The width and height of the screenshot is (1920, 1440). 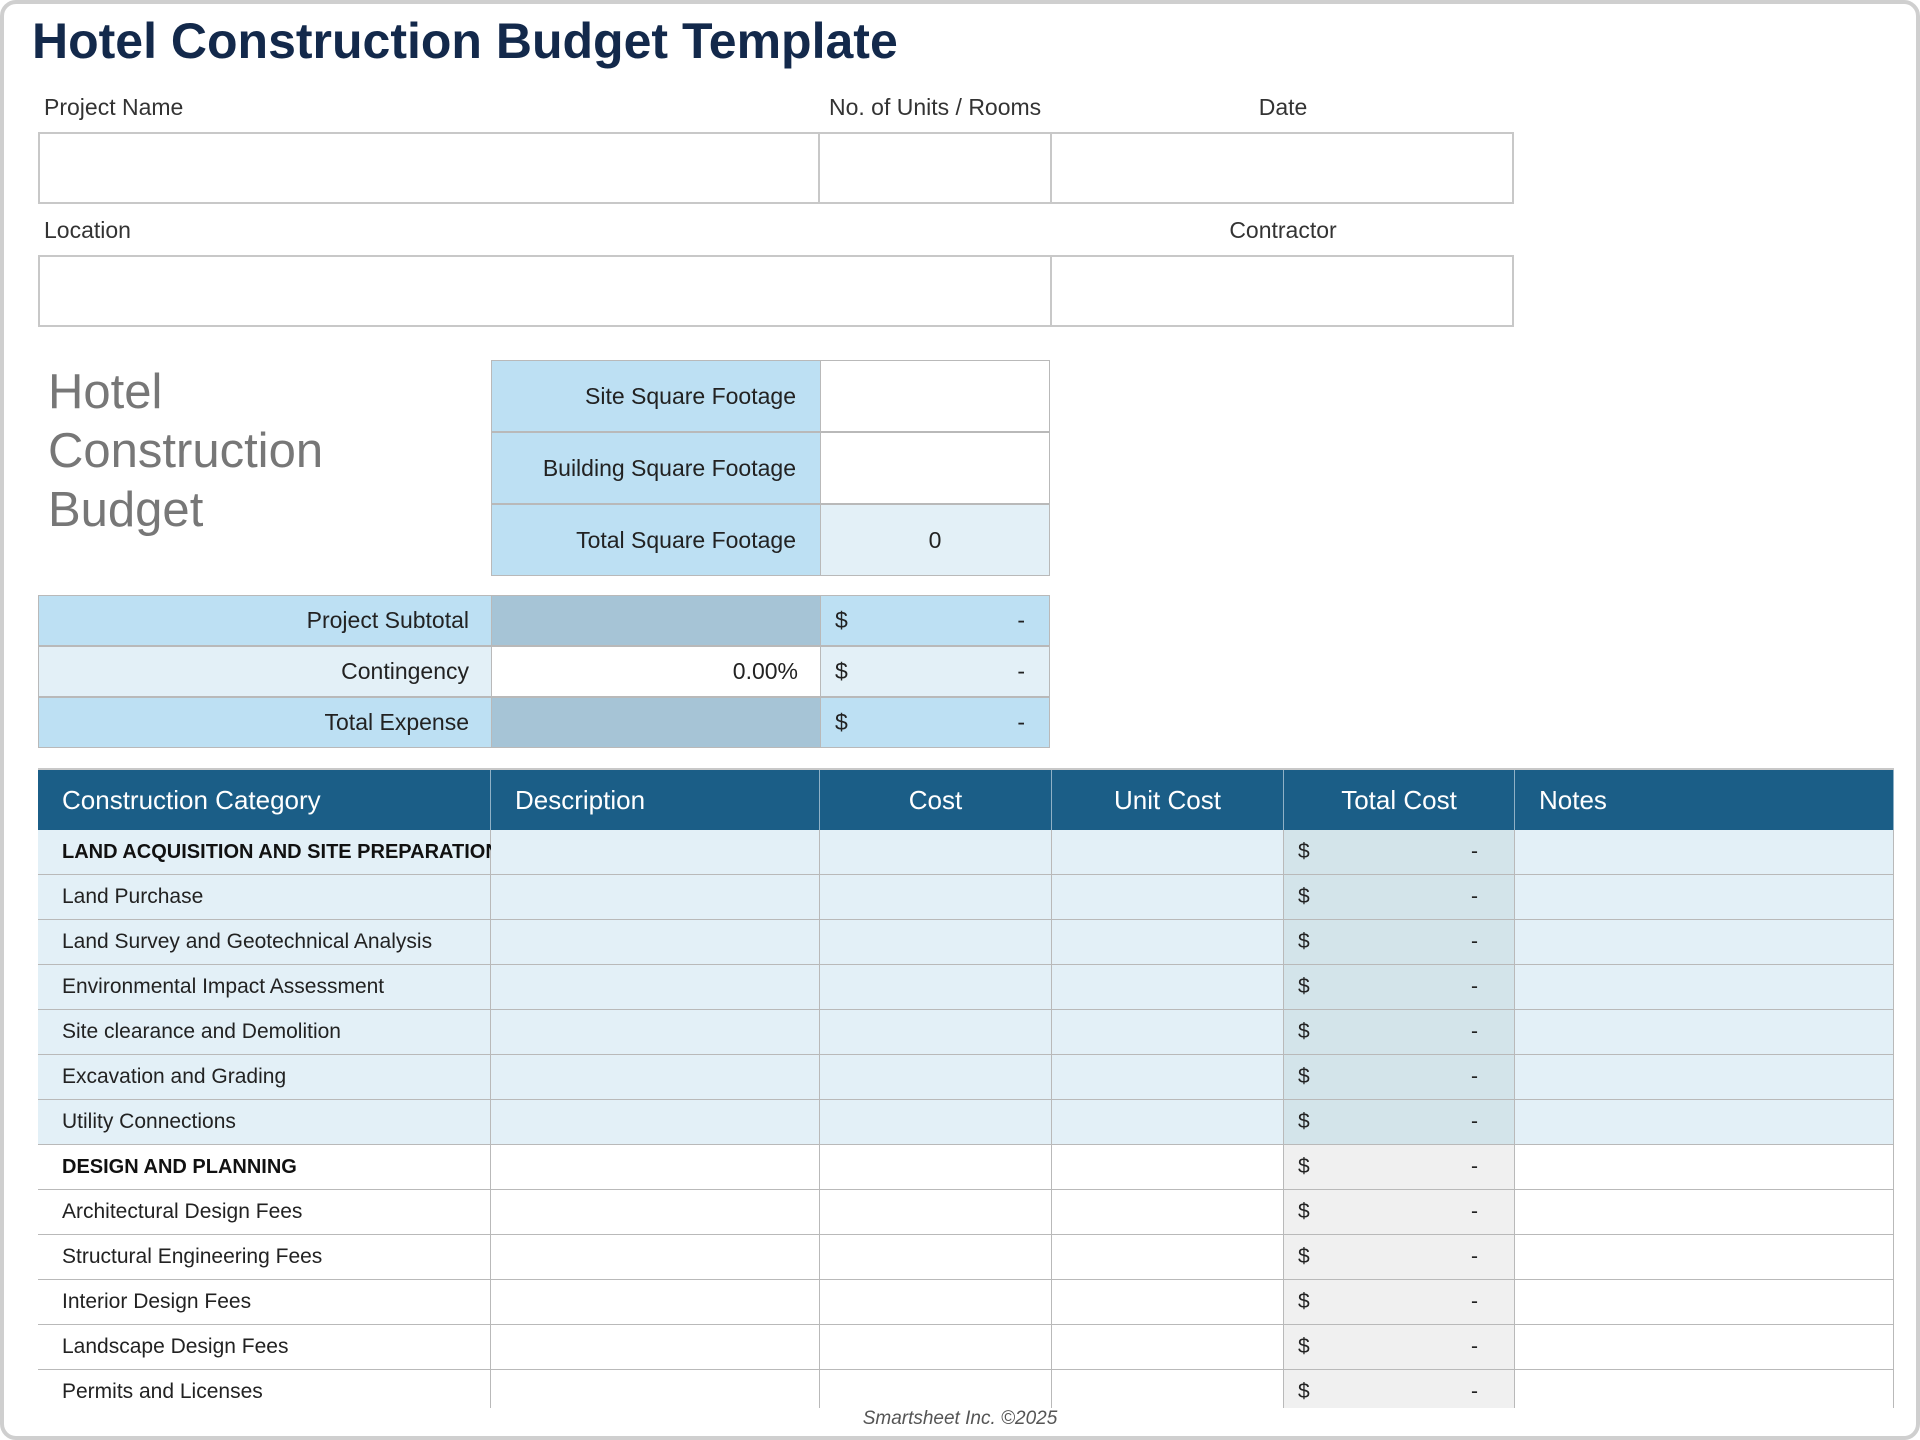 What do you see at coordinates (465, 41) in the screenshot?
I see `page-title: Hotel Construction Budget Template` at bounding box center [465, 41].